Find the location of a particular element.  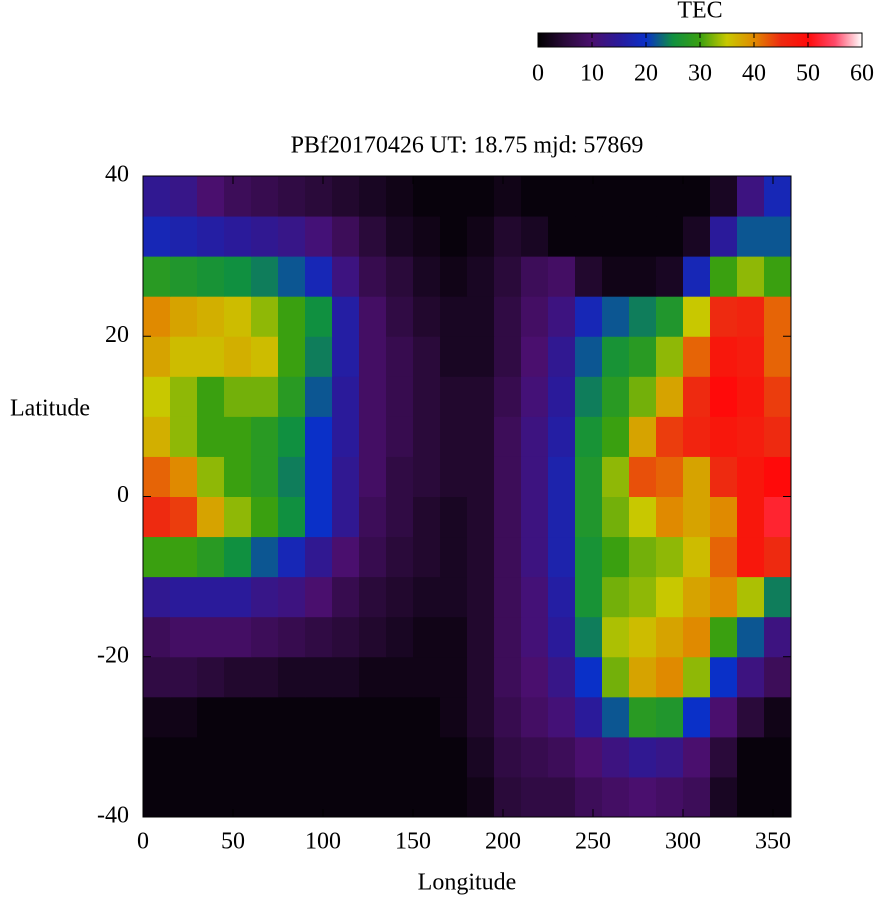

colorbar-tick-label: 10 is located at coordinates (592, 74).